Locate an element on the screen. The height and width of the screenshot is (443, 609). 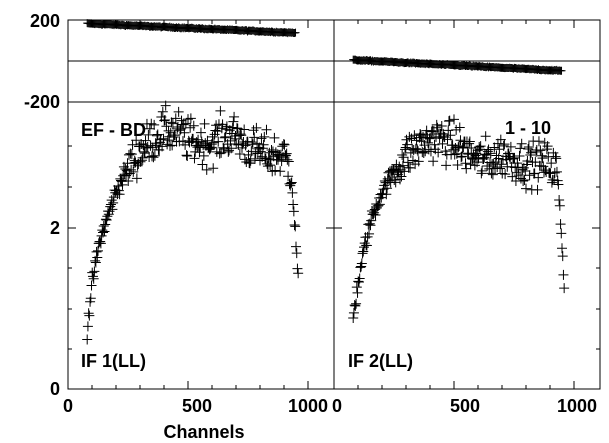
baseline-label-left: EF - BD is located at coordinates (113, 130).